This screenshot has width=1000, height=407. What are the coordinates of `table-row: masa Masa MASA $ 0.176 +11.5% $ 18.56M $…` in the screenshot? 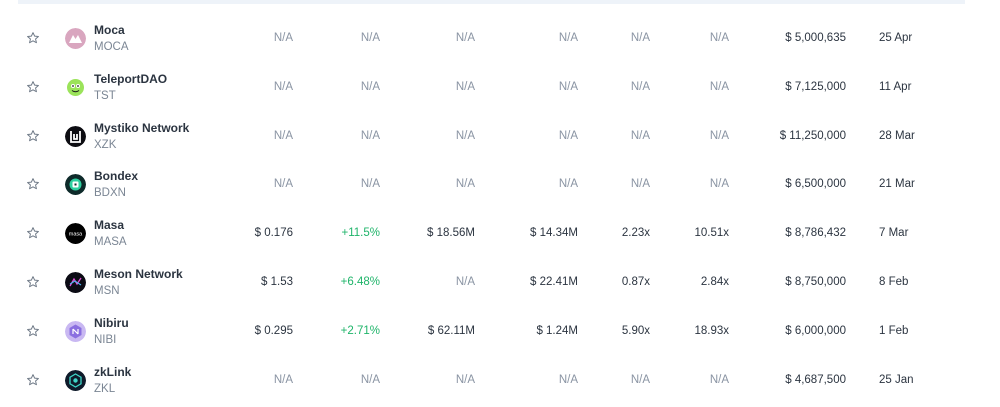 It's located at (500, 233).